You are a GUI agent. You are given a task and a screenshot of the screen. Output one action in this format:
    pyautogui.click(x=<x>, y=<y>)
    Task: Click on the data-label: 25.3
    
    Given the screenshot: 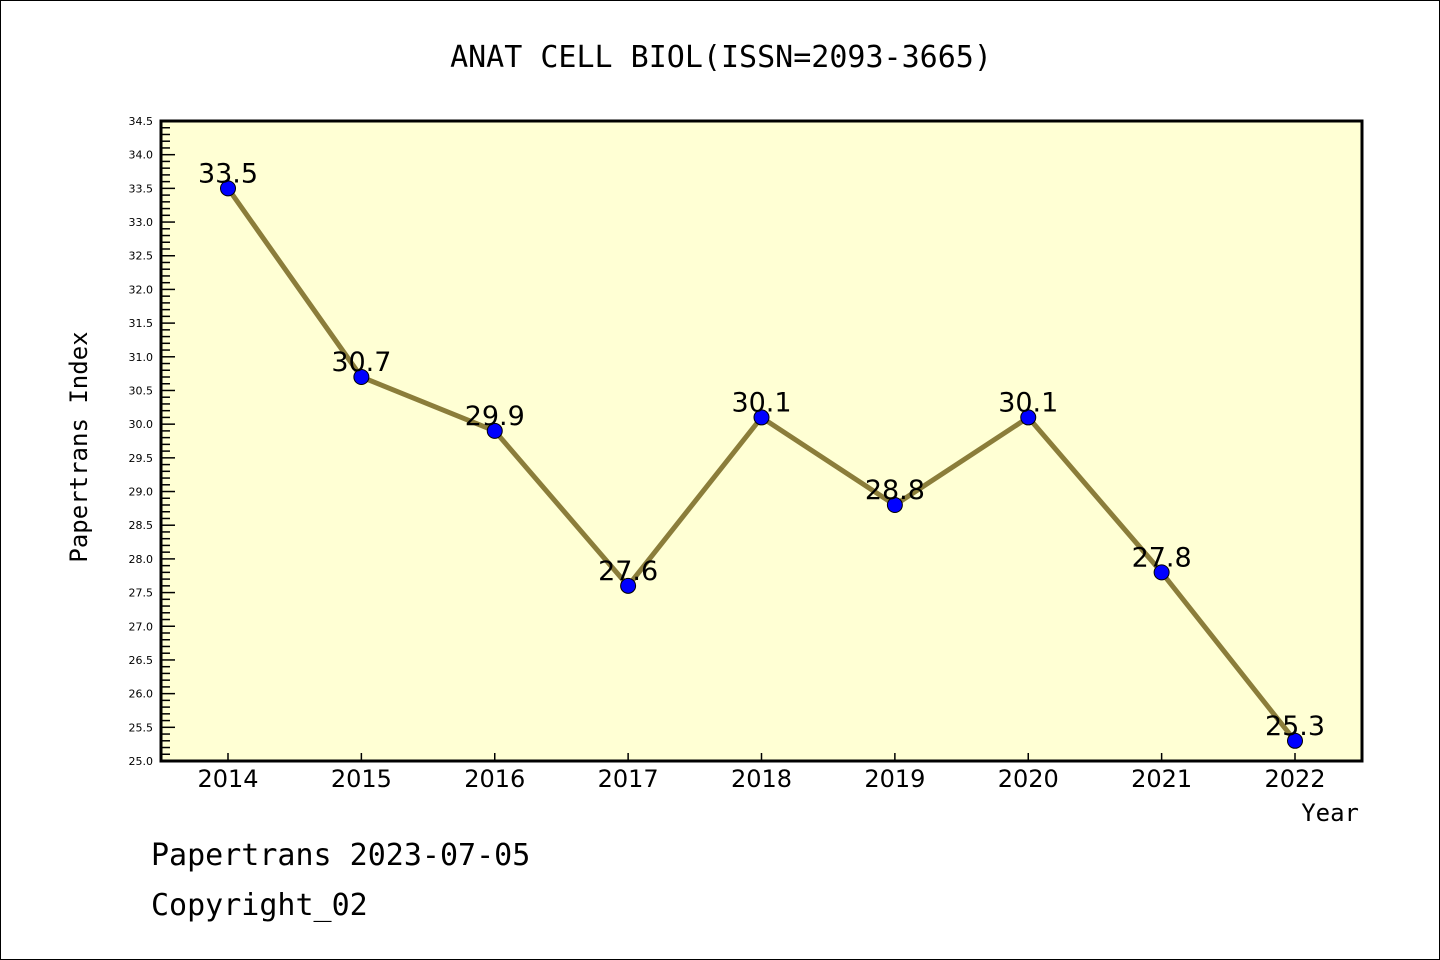 What is the action you would take?
    pyautogui.click(x=1295, y=726)
    